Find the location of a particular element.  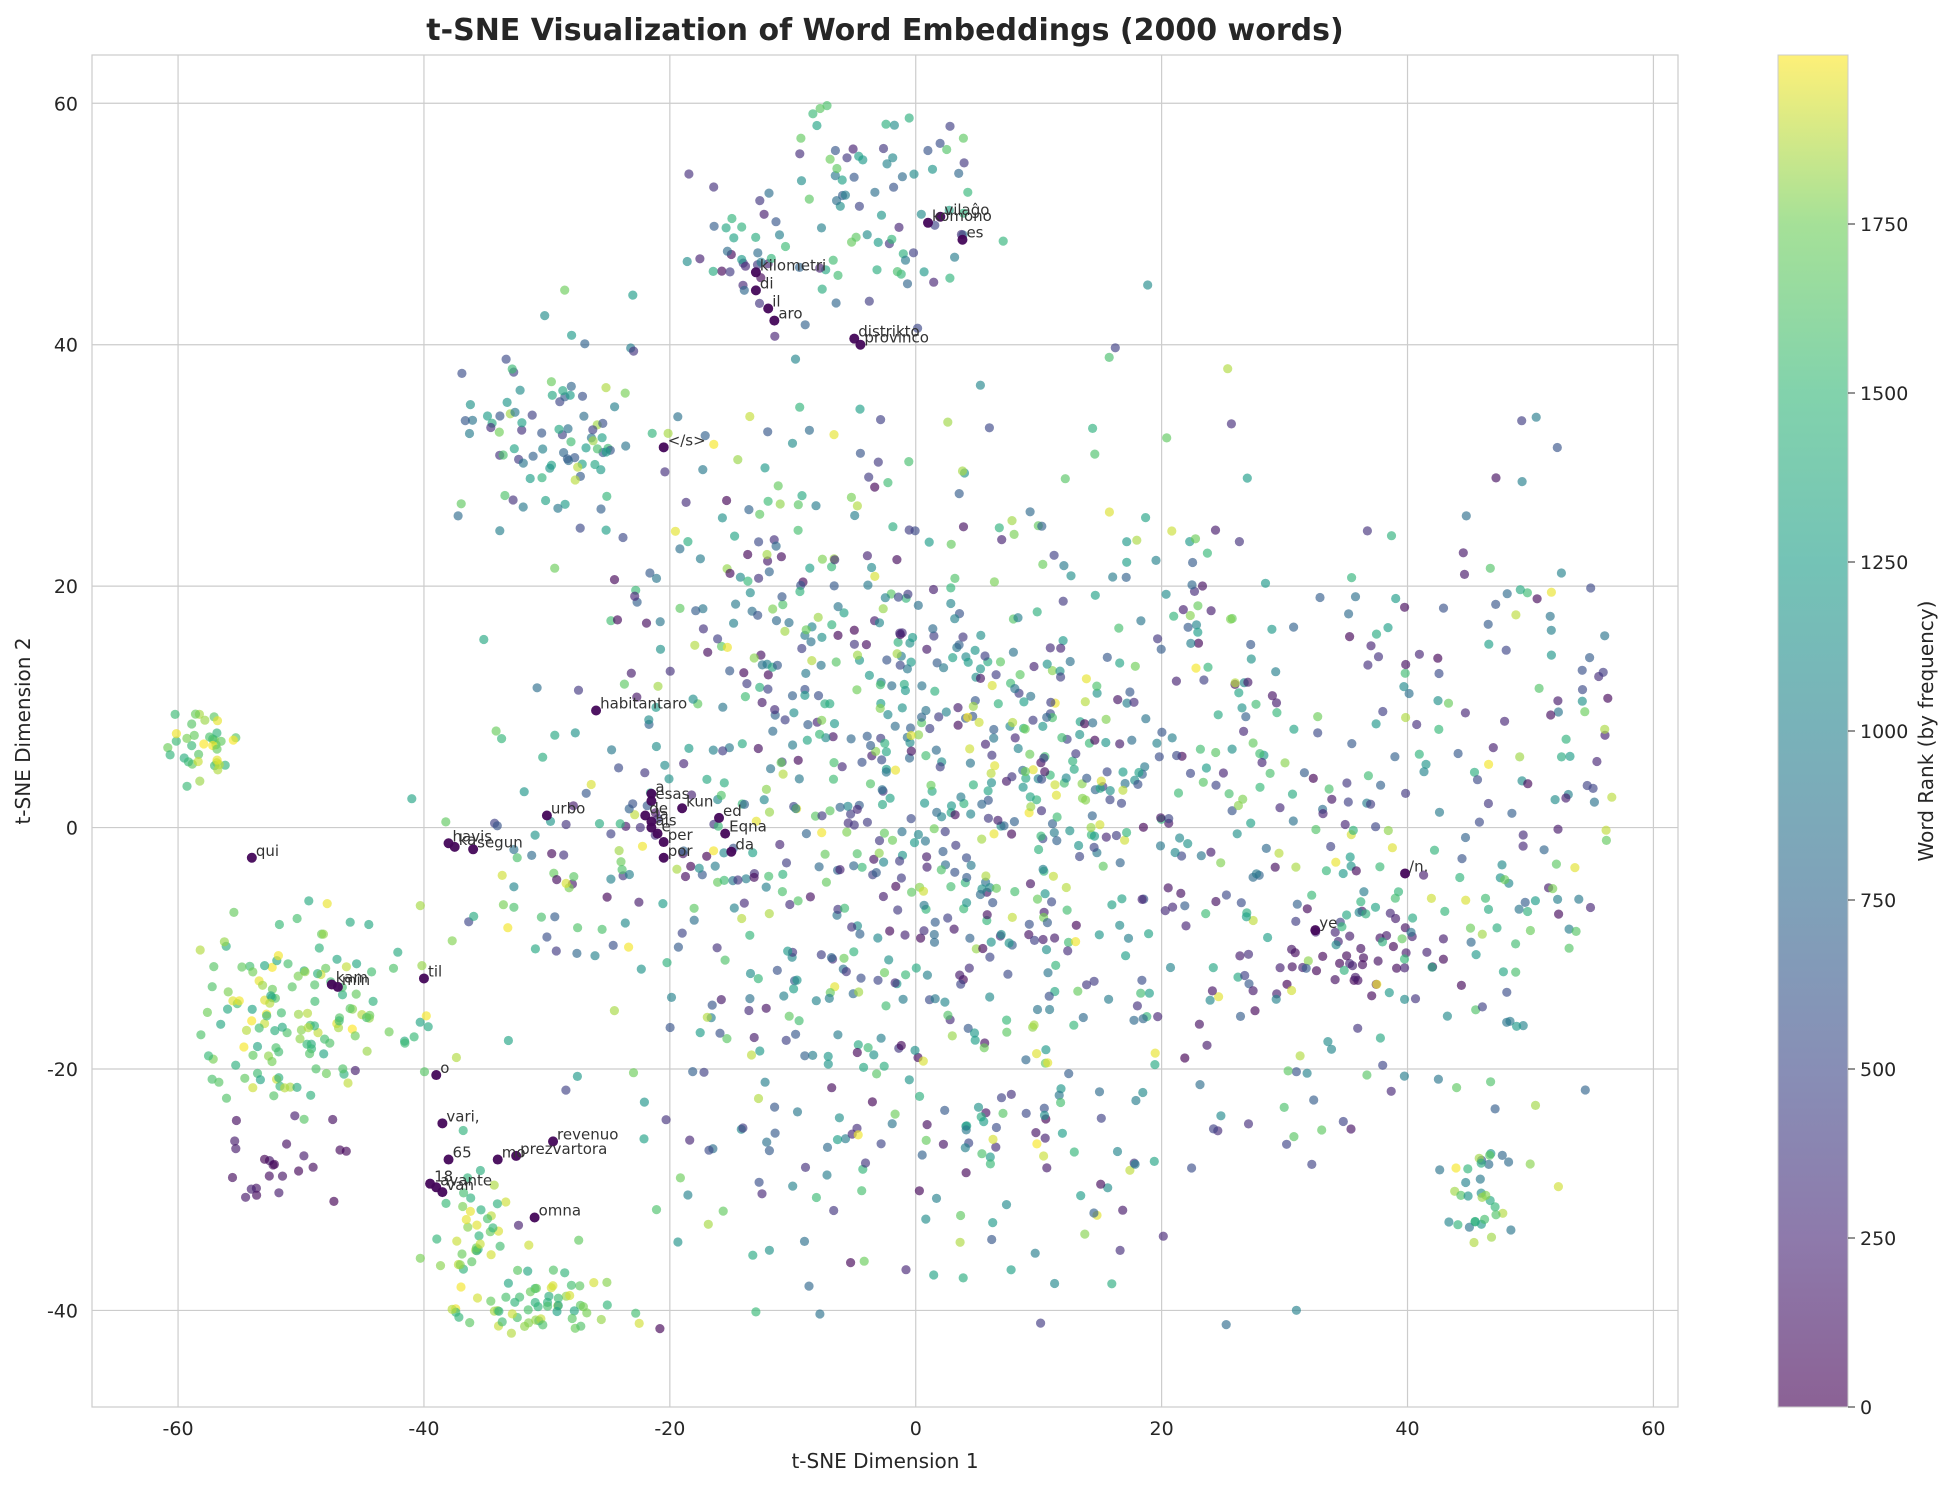

annotation-label: kun is located at coordinates (699, 801).